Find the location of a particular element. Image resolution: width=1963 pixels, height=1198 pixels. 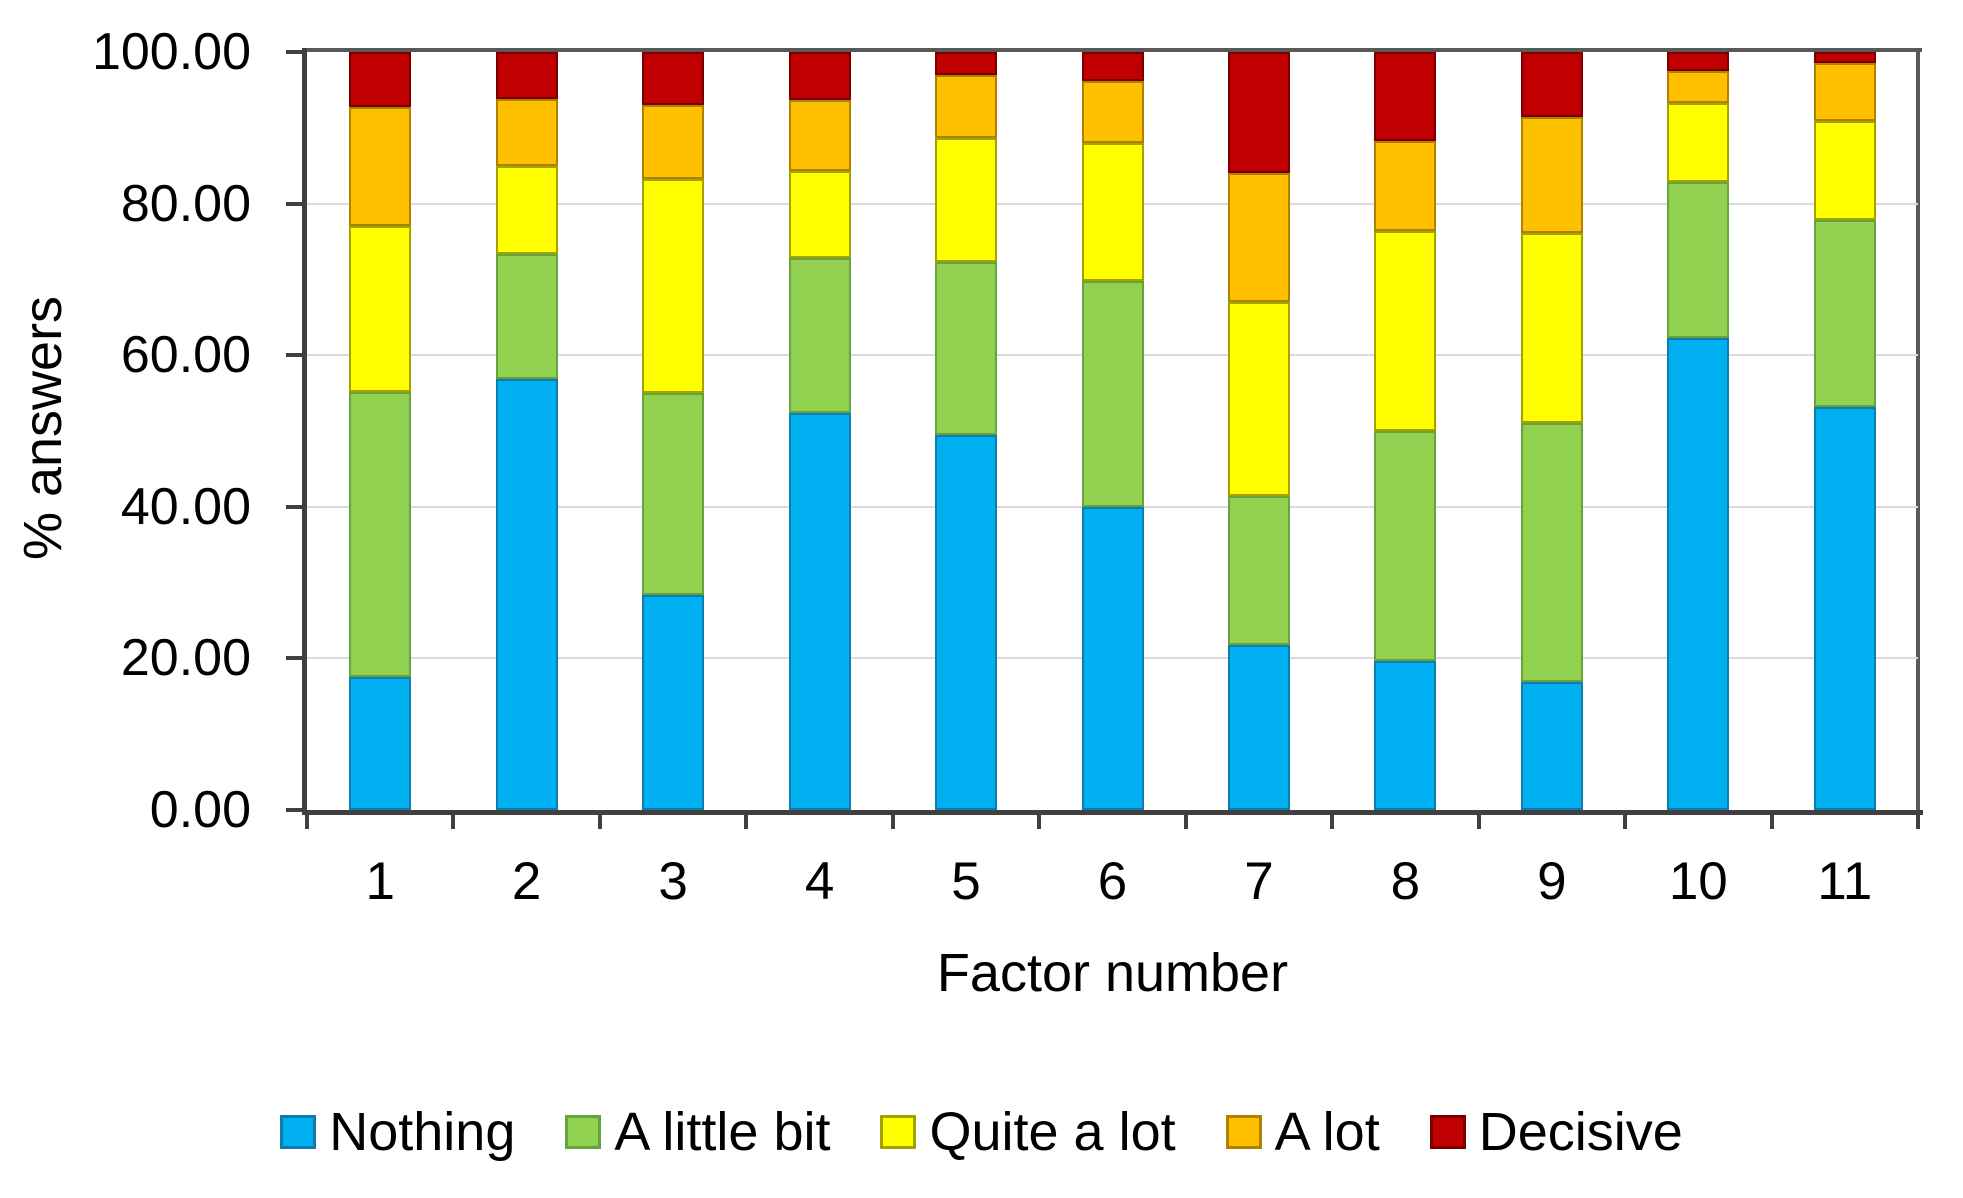

x-tick-label-6: 6 is located at coordinates (1112, 881).